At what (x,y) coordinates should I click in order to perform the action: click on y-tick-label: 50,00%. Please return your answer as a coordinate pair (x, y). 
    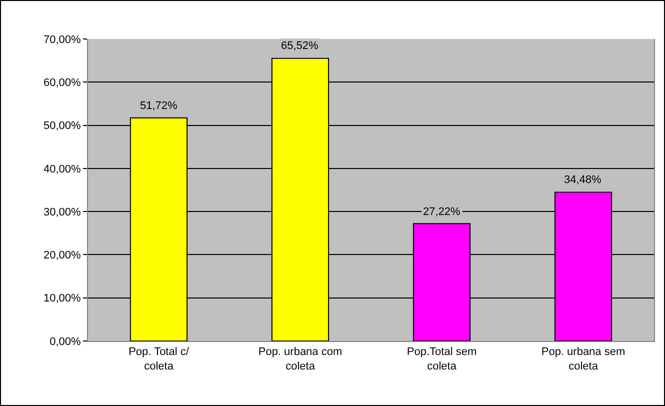
    Looking at the image, I should click on (62, 126).